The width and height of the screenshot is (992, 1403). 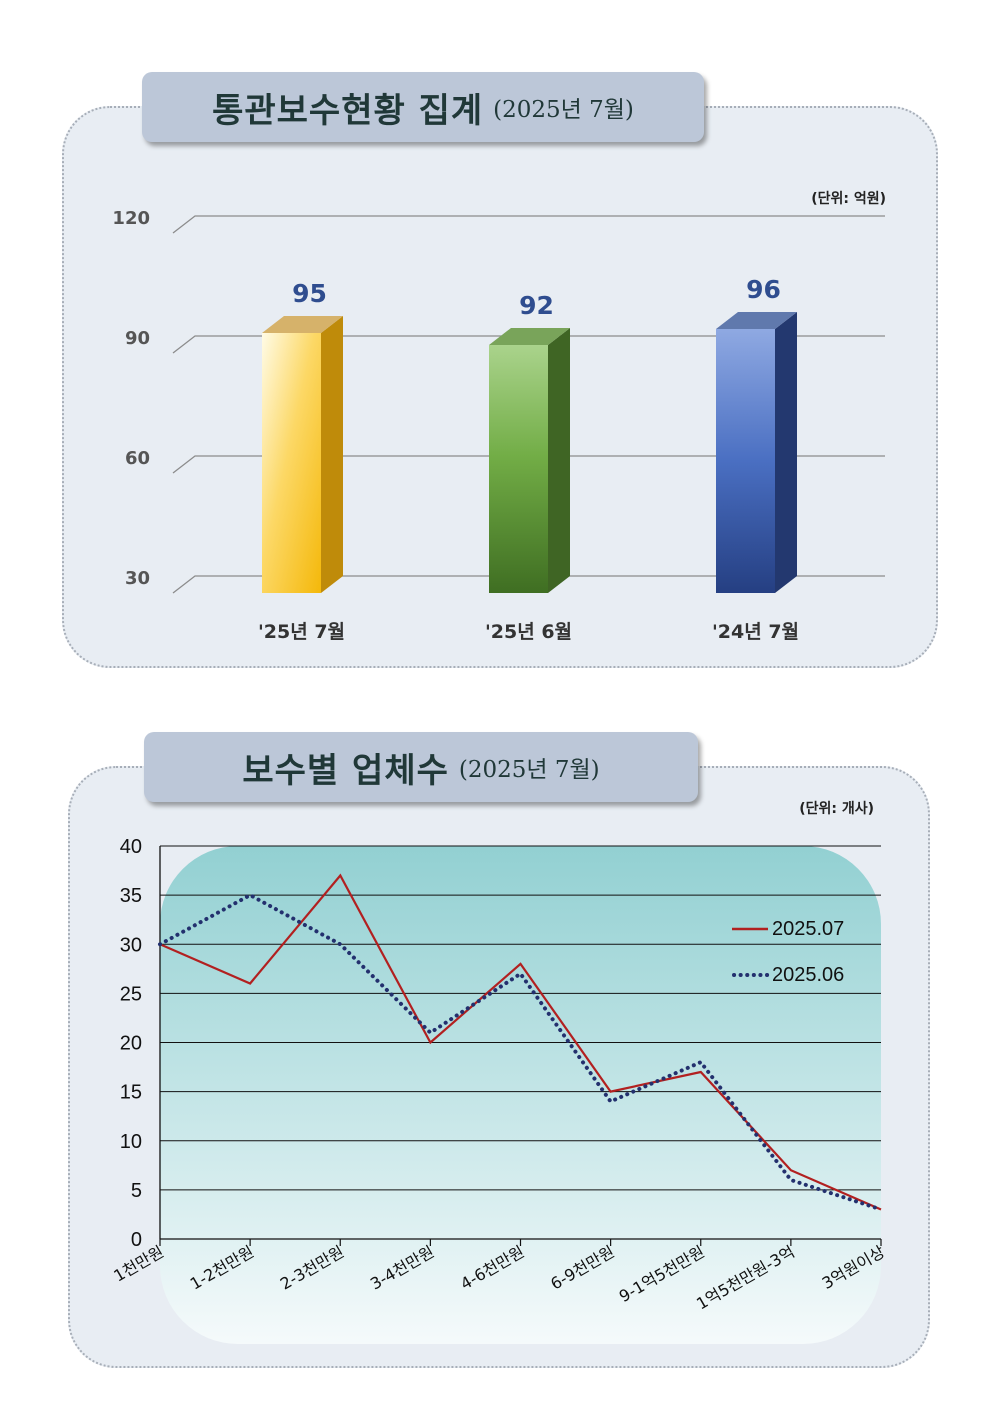 I want to click on bar-category-label: '24년 7월, so click(x=755, y=632).